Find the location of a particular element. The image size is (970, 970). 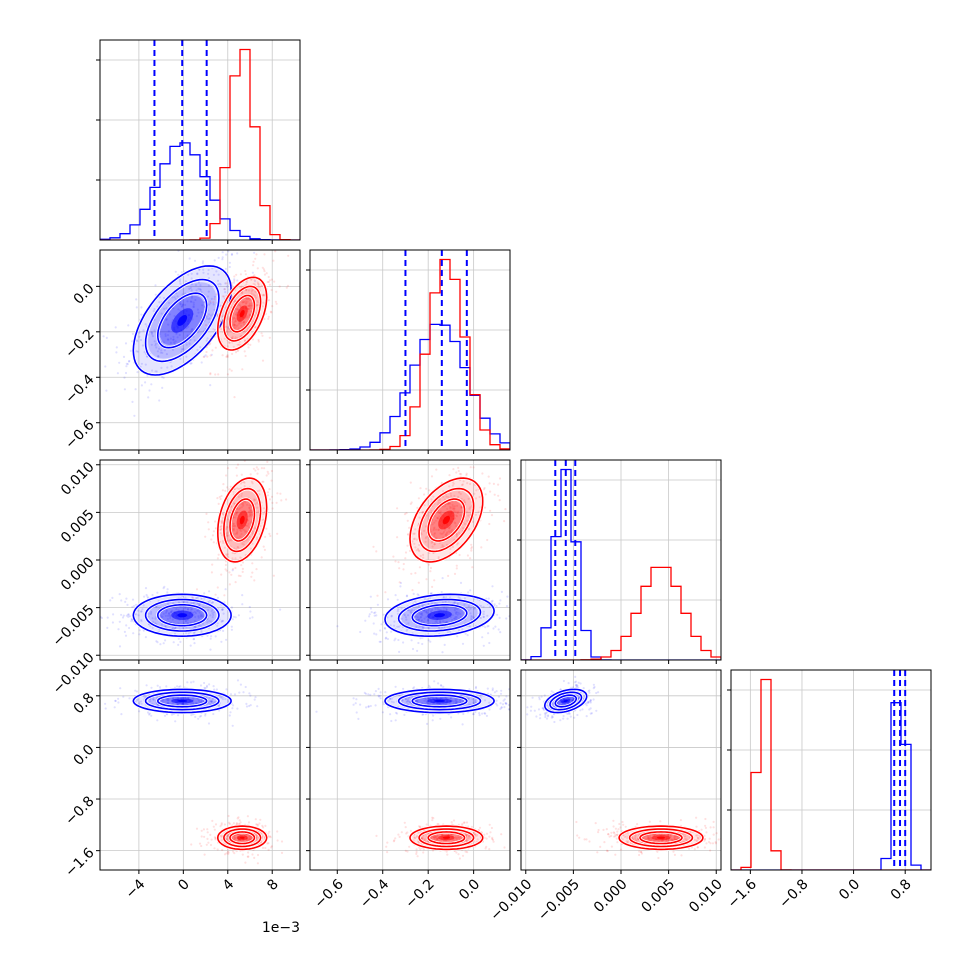

x-tick-label-3-3: 0.8 is located at coordinates (901, 889).